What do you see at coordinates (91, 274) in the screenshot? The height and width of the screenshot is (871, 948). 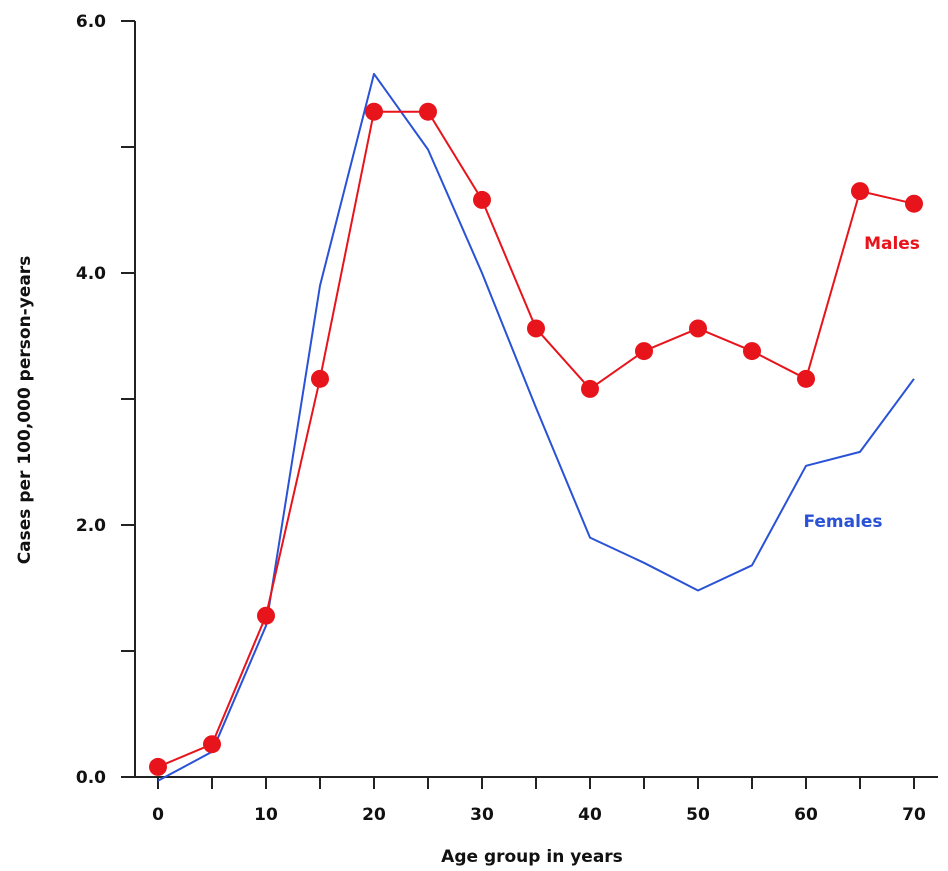 I see `y-tick-label: 4.0` at bounding box center [91, 274].